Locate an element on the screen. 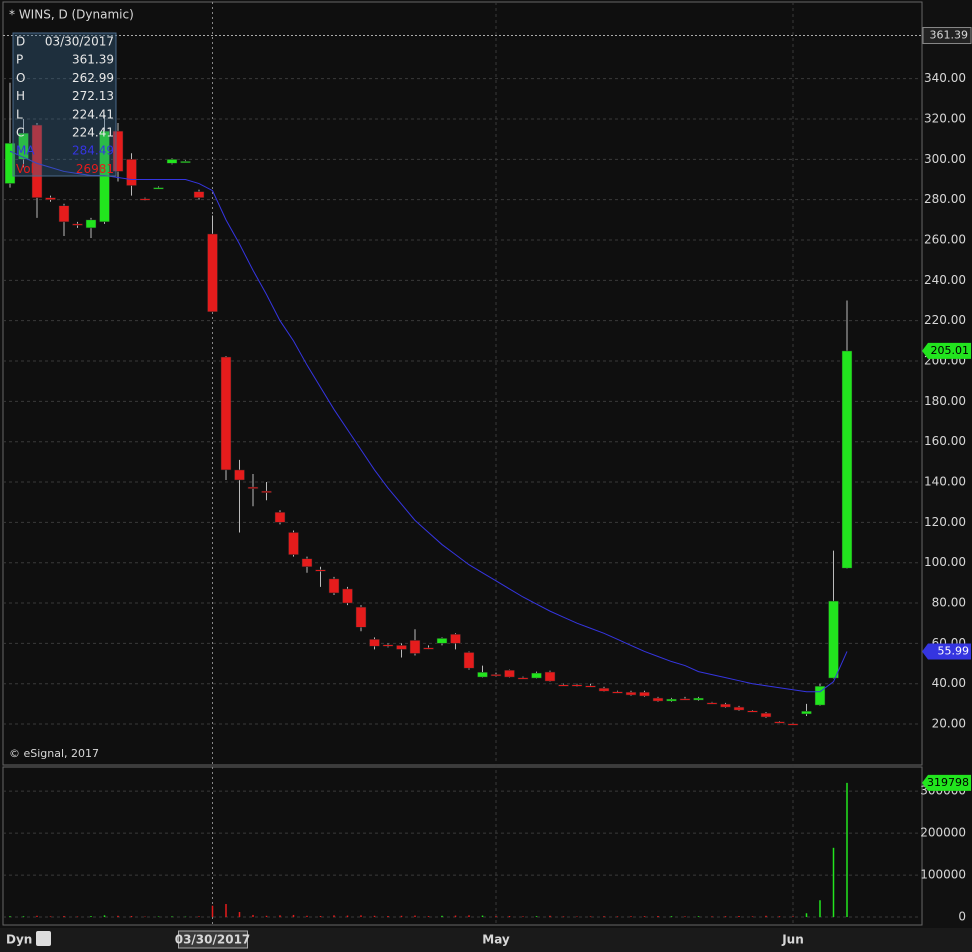 This screenshot has height=952, width=972. info-label: P is located at coordinates (19, 60).